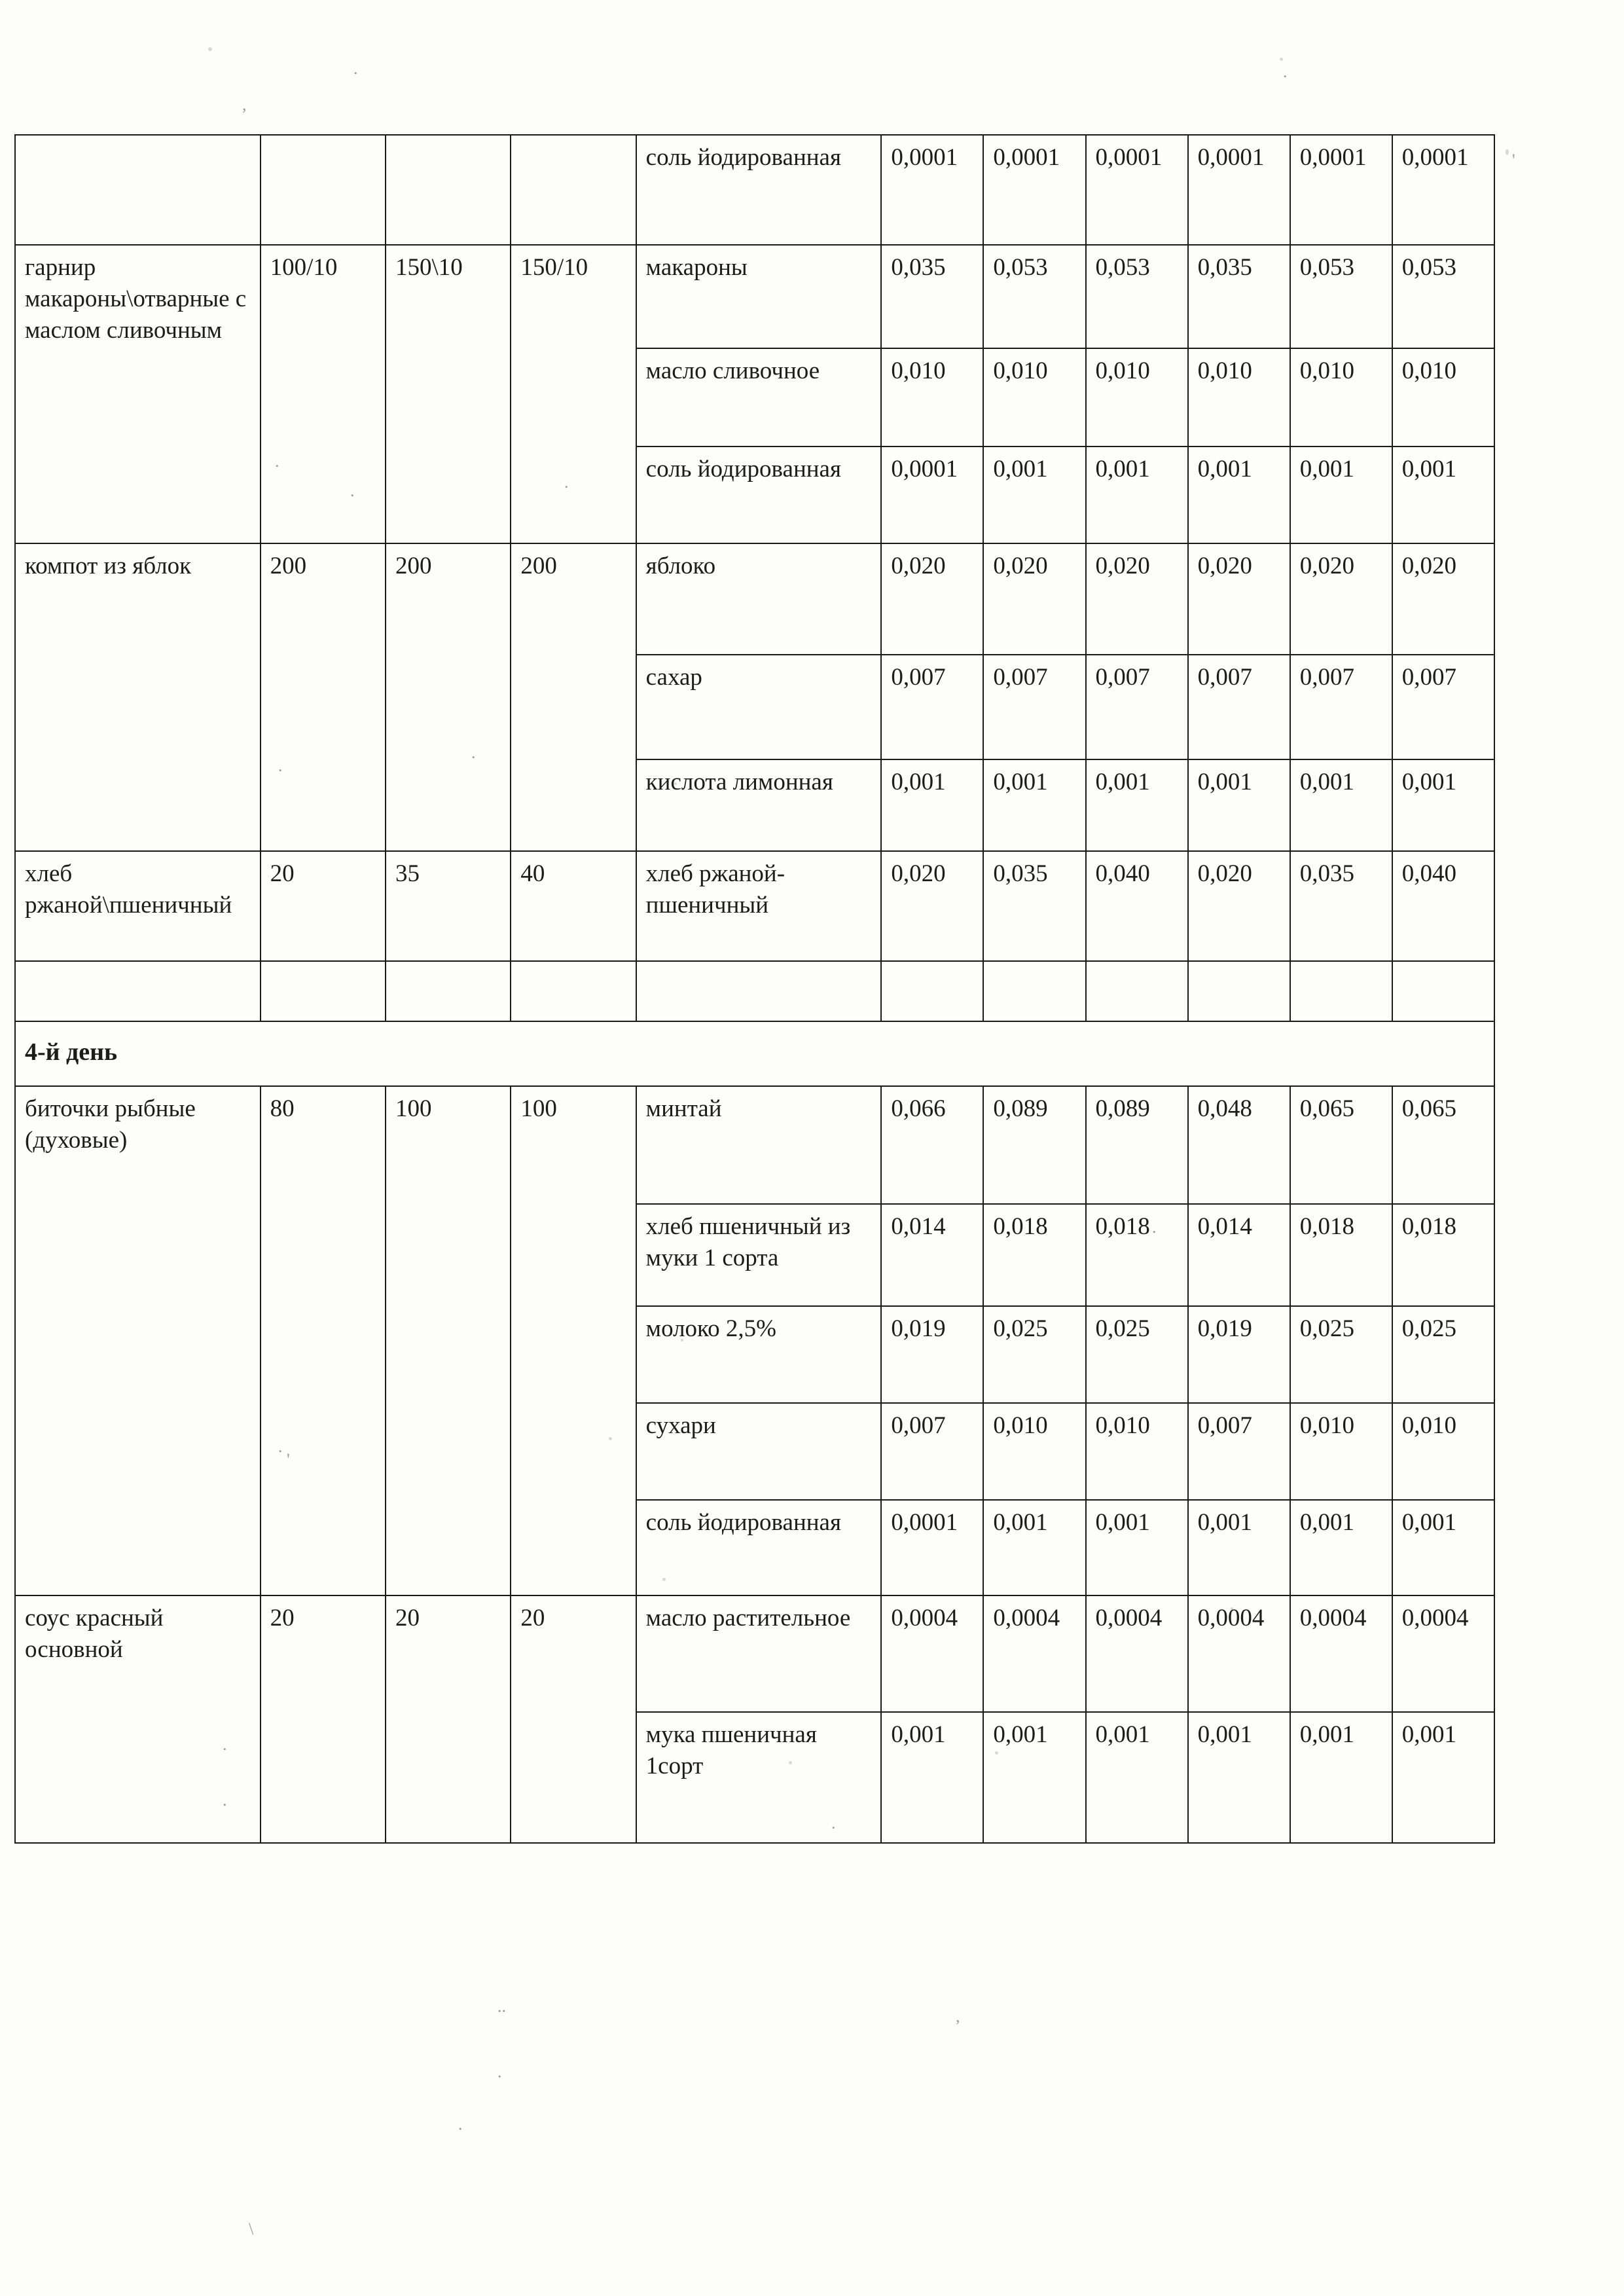 The width and height of the screenshot is (1624, 2296). What do you see at coordinates (754, 1053) in the screenshot?
I see `day-header-label: 4-й день` at bounding box center [754, 1053].